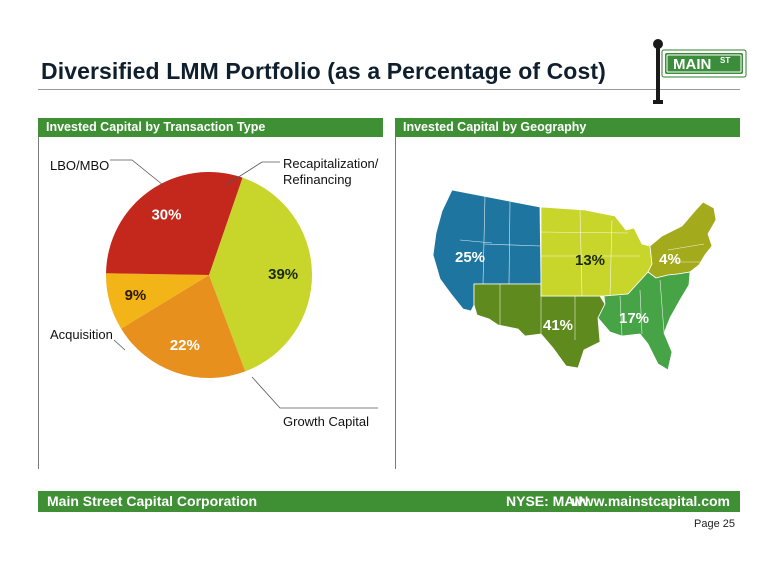 This screenshot has height=585, width=780. What do you see at coordinates (558, 325) in the screenshot?
I see `map-value-southwest: 41%` at bounding box center [558, 325].